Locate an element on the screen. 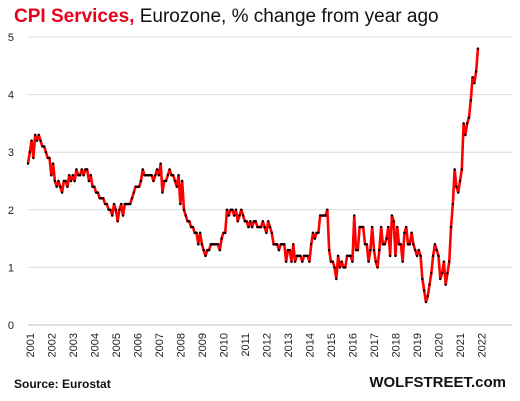  x-tick-label: 2017 is located at coordinates (375, 345).